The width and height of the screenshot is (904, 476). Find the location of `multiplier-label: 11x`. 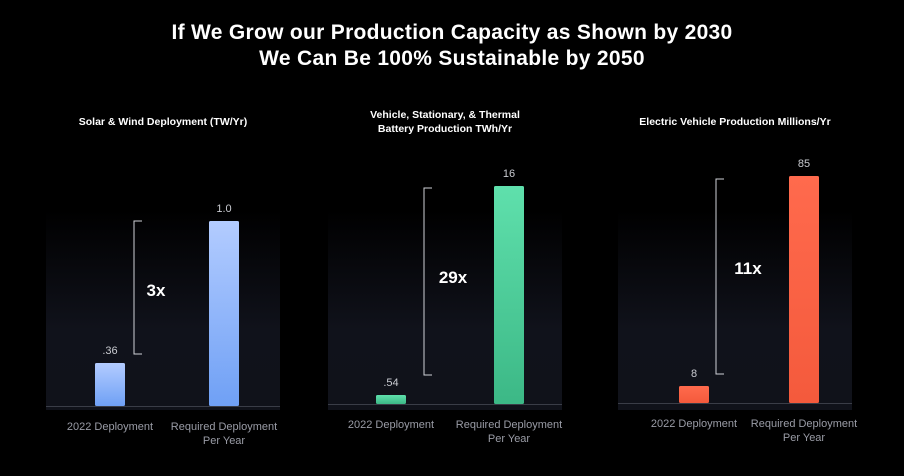

multiplier-label: 11x is located at coordinates (748, 268).